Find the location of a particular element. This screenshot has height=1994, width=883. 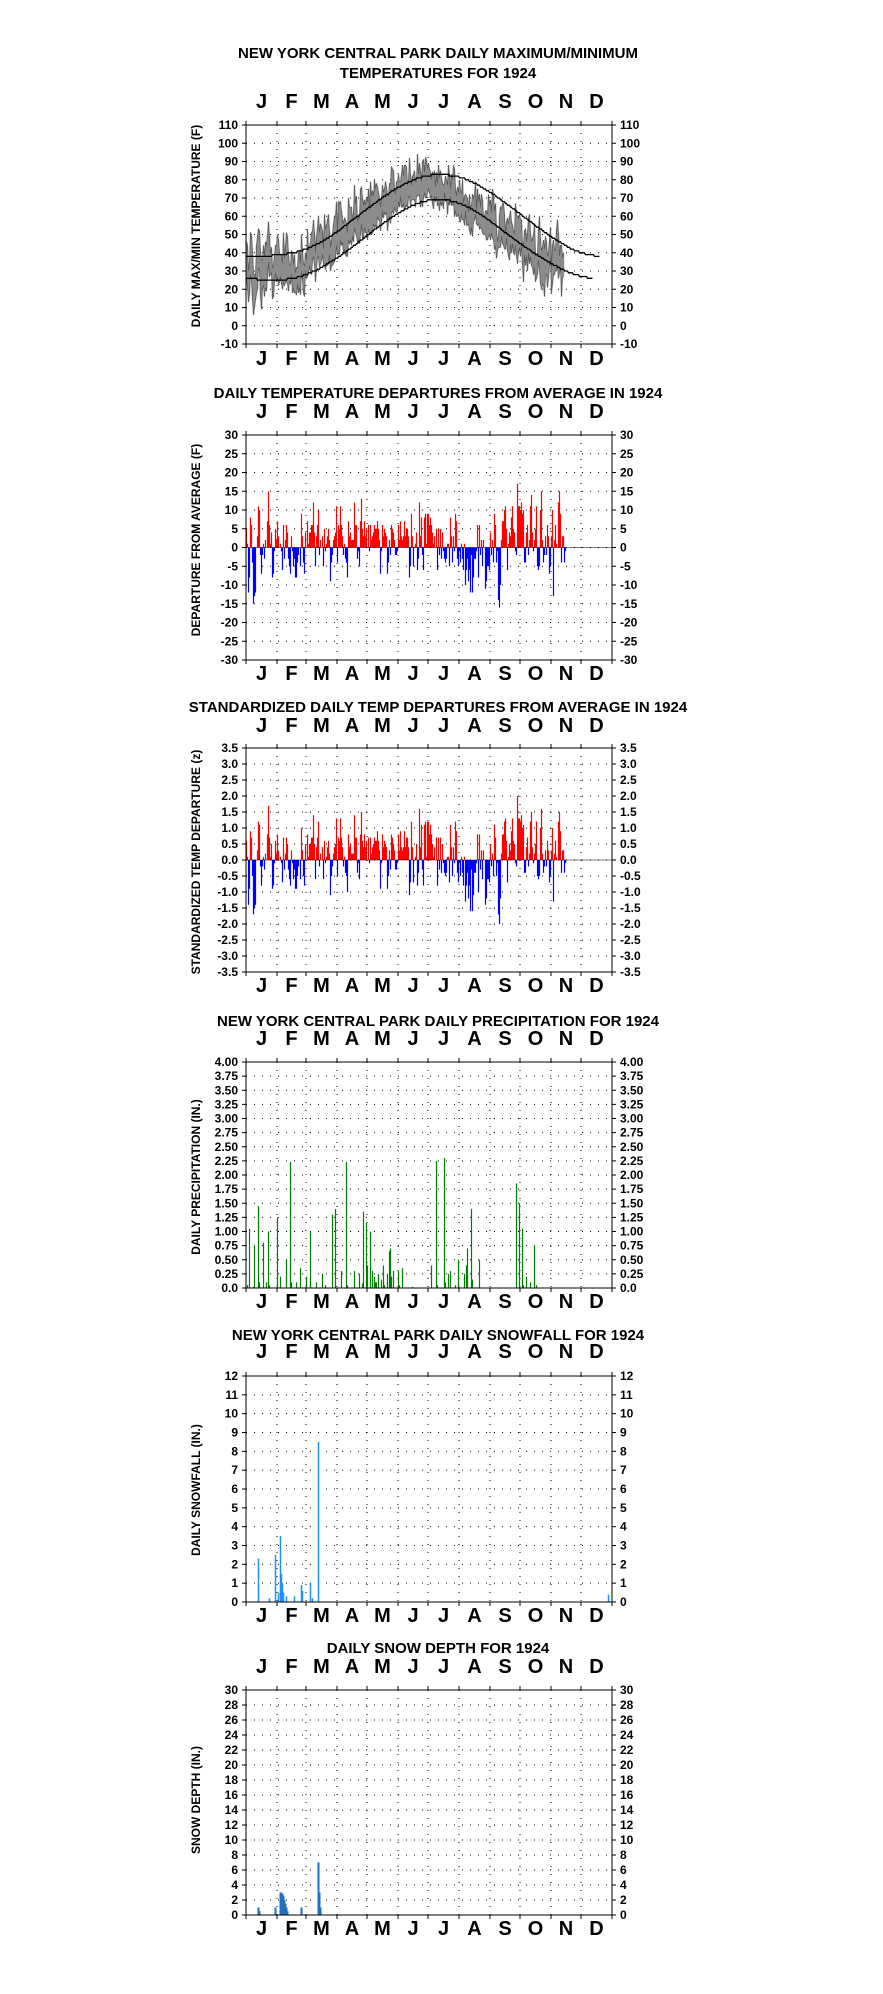

y-tick-label-right: -30 is located at coordinates (629, 660).